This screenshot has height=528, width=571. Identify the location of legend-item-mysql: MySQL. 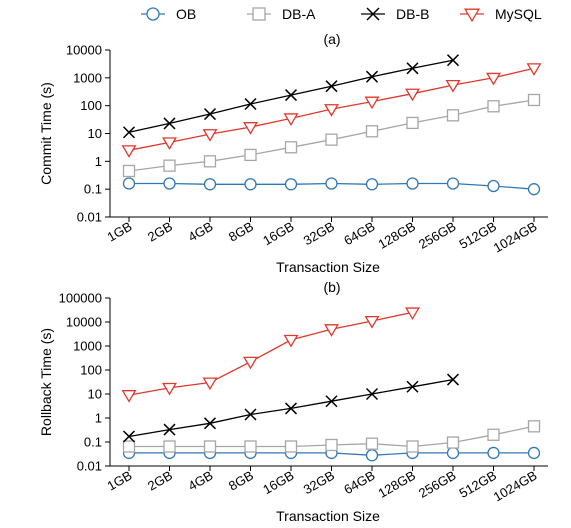
(501, 14).